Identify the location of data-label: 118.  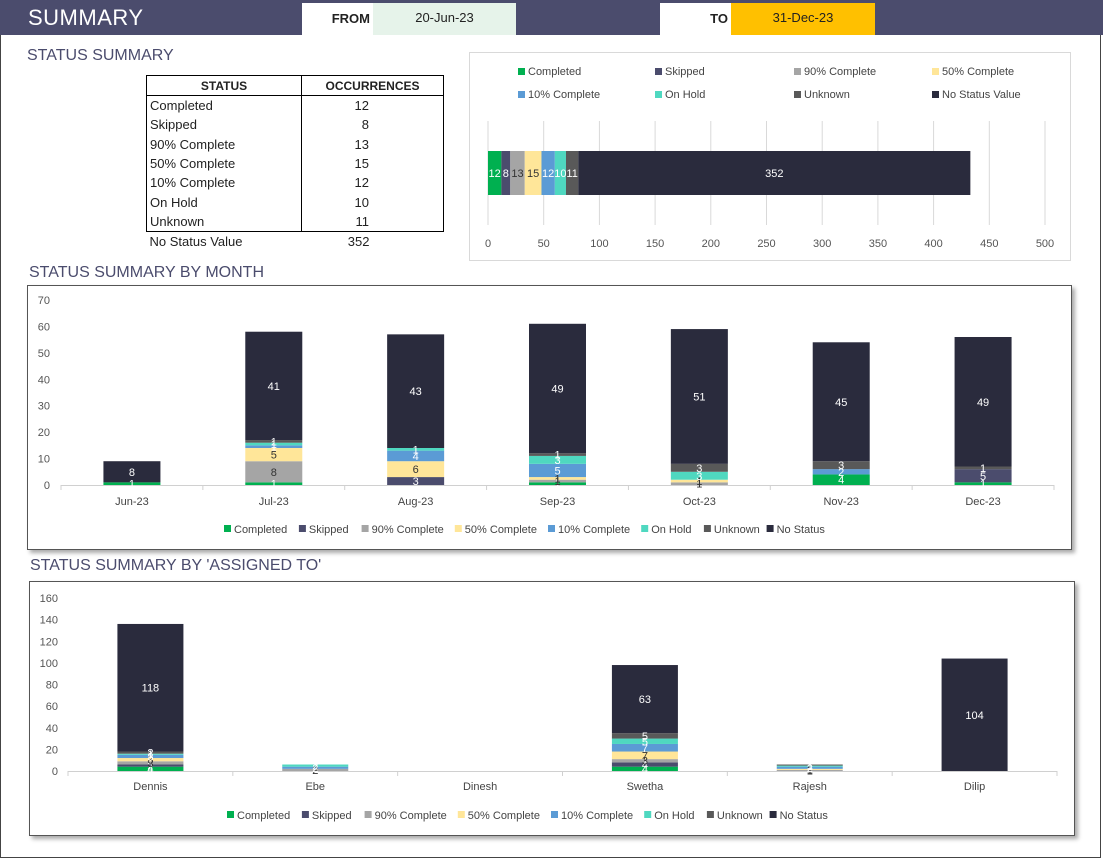
(151, 689).